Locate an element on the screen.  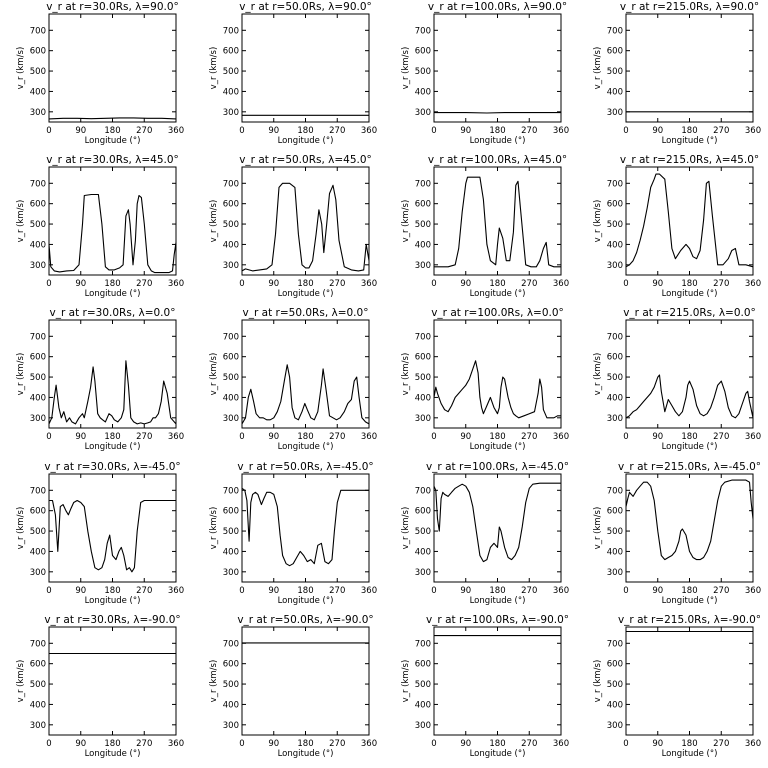
chart-title: v_r at r=50.0Rs, λ=90.0° is located at coordinates (305, 7).